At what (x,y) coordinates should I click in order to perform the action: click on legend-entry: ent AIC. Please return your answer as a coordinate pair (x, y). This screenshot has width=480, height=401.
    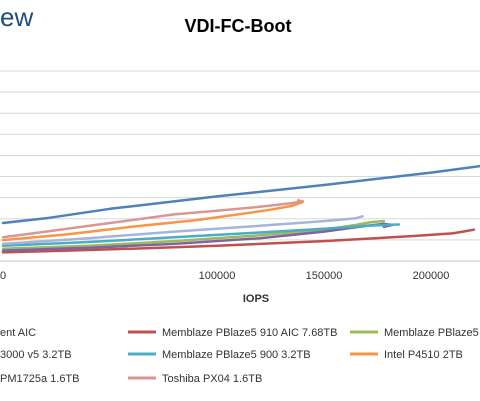
    Looking at the image, I should click on (18, 333).